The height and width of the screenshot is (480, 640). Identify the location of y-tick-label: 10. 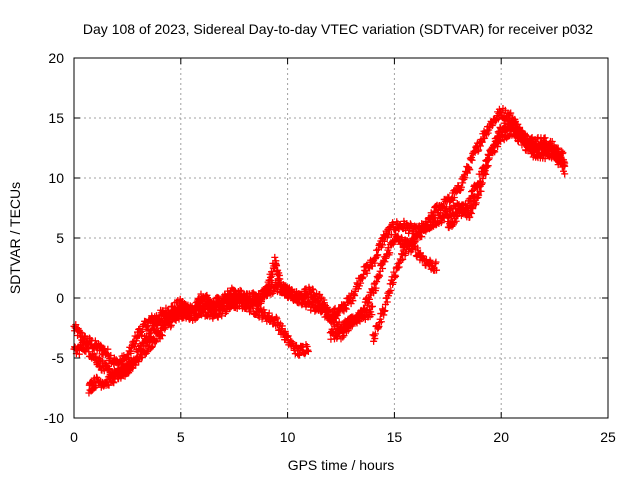
(56, 178).